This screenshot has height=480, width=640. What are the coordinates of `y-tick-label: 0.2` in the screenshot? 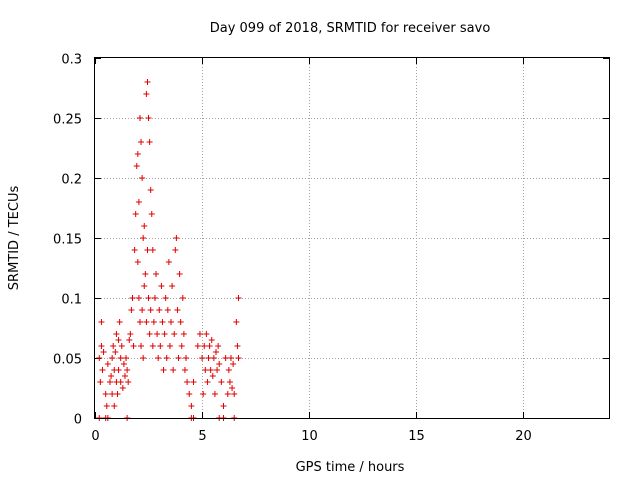 It's located at (71, 180).